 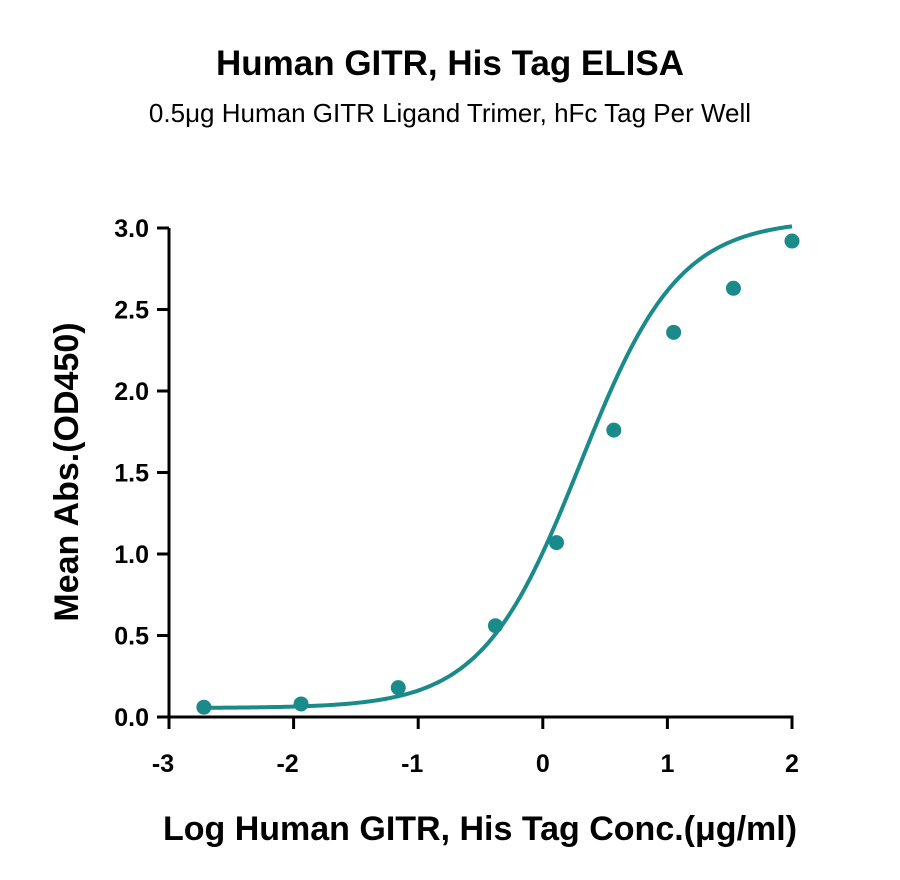 What do you see at coordinates (131, 229) in the screenshot?
I see `y-tick-label: 3.0` at bounding box center [131, 229].